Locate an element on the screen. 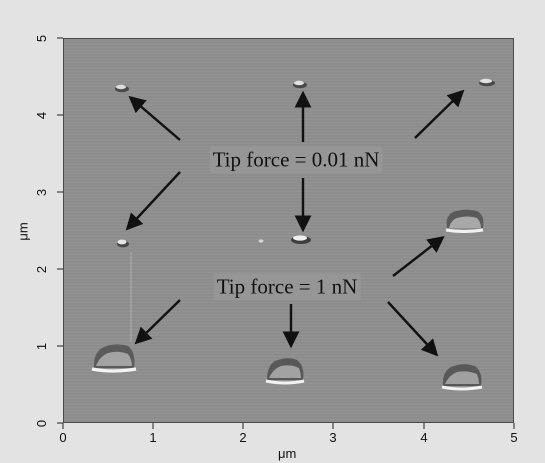  blob-bottom-left is located at coordinates (114, 358).